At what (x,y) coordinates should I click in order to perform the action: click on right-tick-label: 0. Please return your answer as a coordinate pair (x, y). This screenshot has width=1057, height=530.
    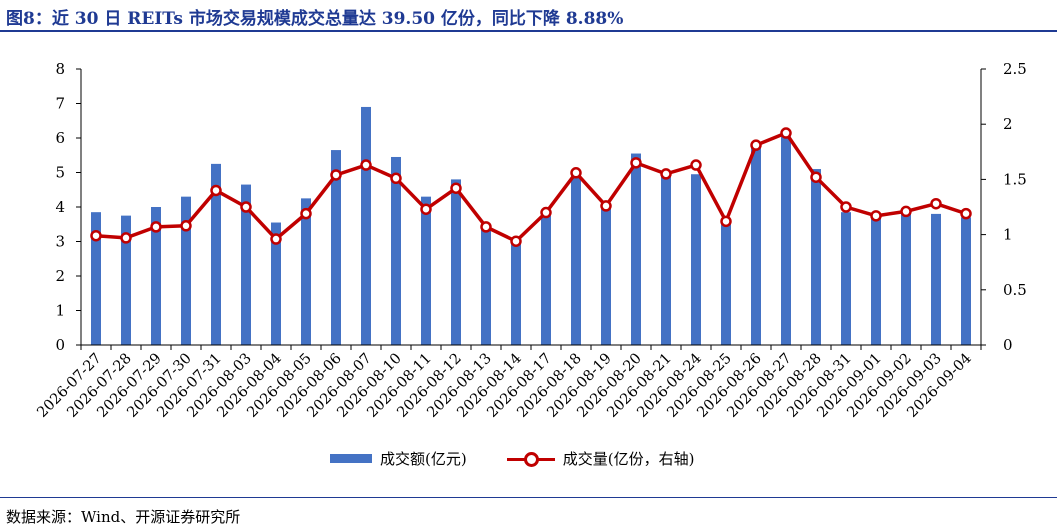
    Looking at the image, I should click on (1008, 345).